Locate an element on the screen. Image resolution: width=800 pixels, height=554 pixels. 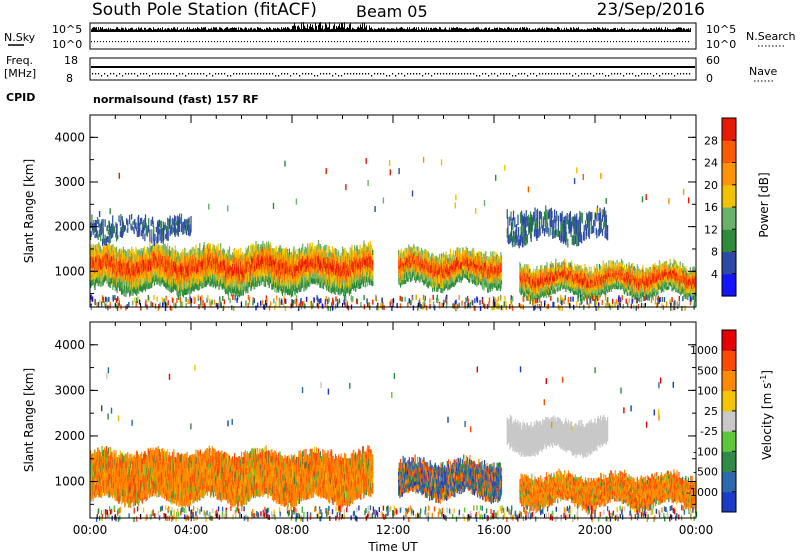
nave-tick-top: 60 is located at coordinates (713, 60).